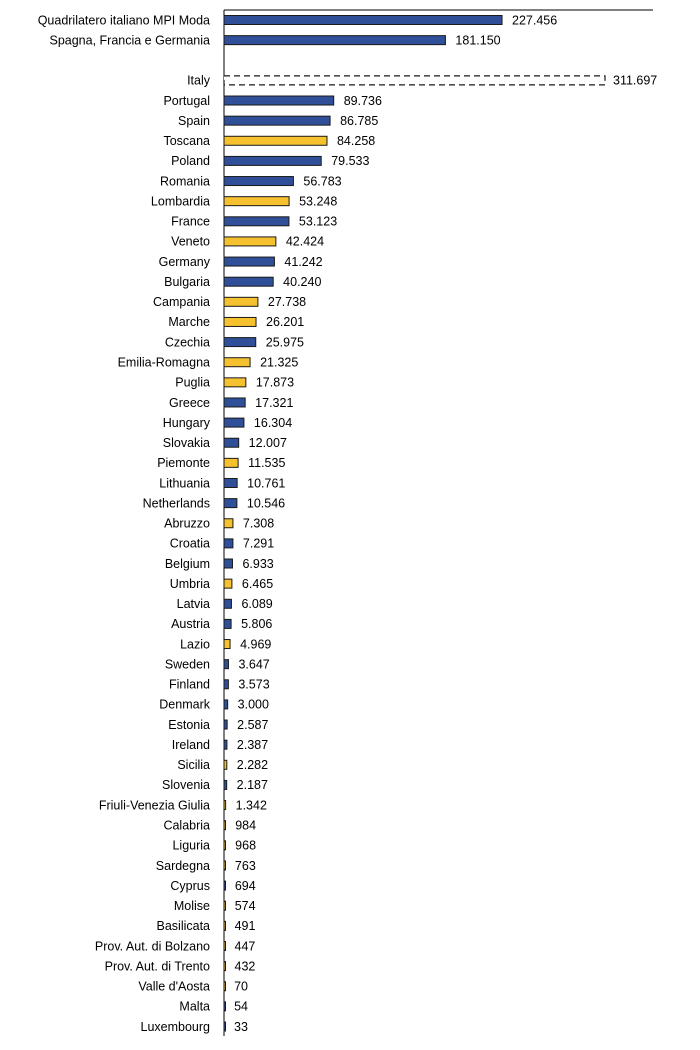  Describe the element at coordinates (322, 181) in the screenshot. I see `value-label: 56.783` at that location.